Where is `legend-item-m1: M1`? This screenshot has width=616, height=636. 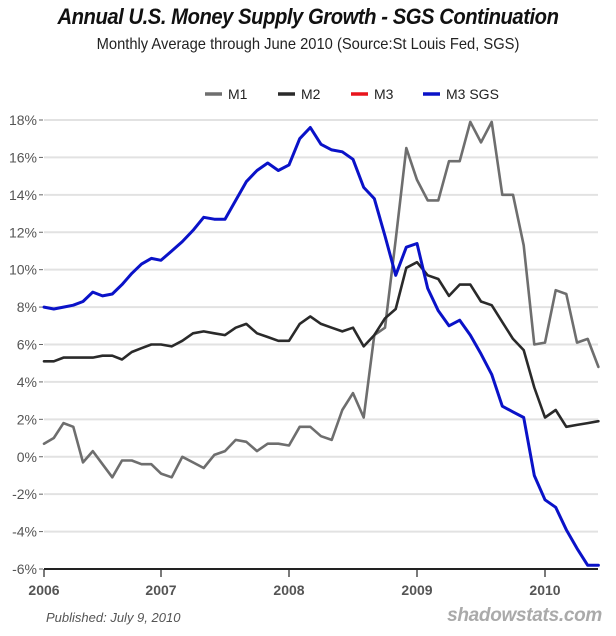 legend-item-m1: M1 is located at coordinates (226, 94).